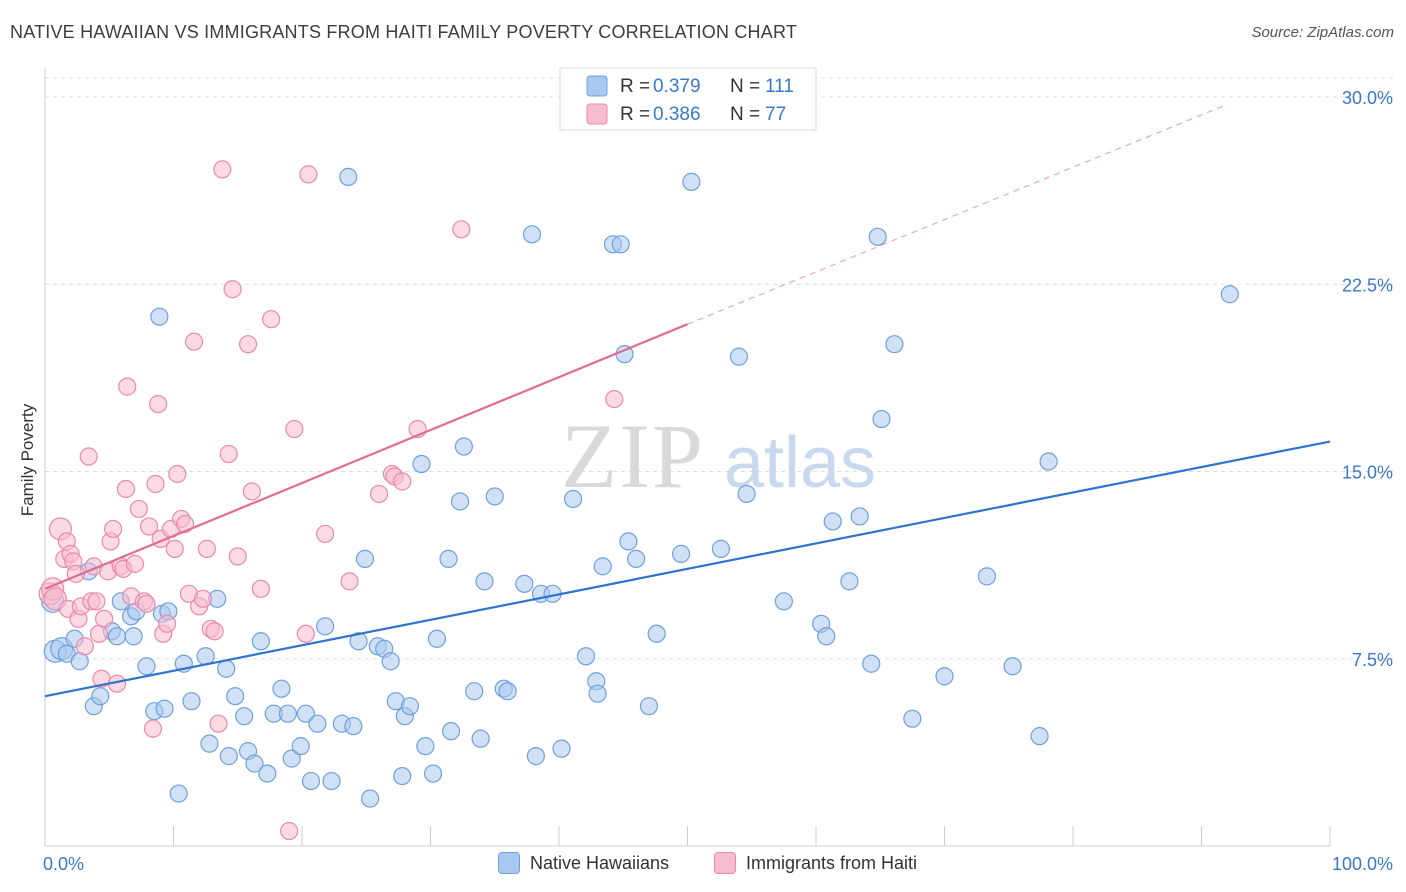 This screenshot has width=1406, height=892. I want to click on legend-n-label-2: N =, so click(745, 114).